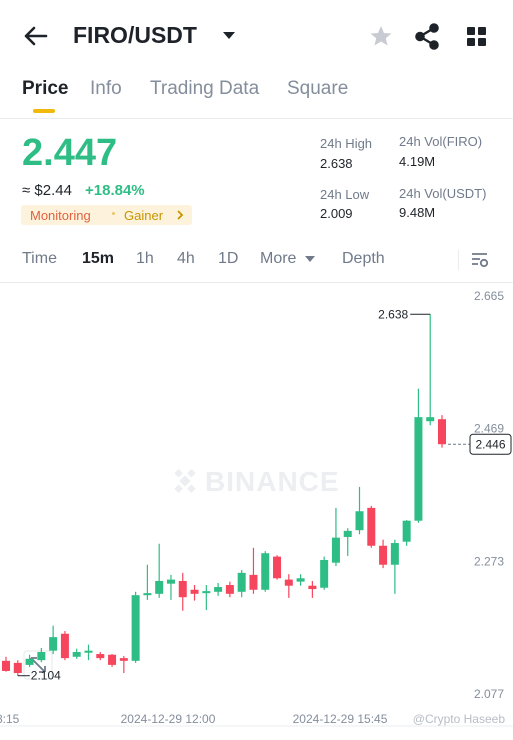 Image resolution: width=513 pixels, height=740 pixels. What do you see at coordinates (98, 258) in the screenshot?
I see `interval: 15m` at bounding box center [98, 258].